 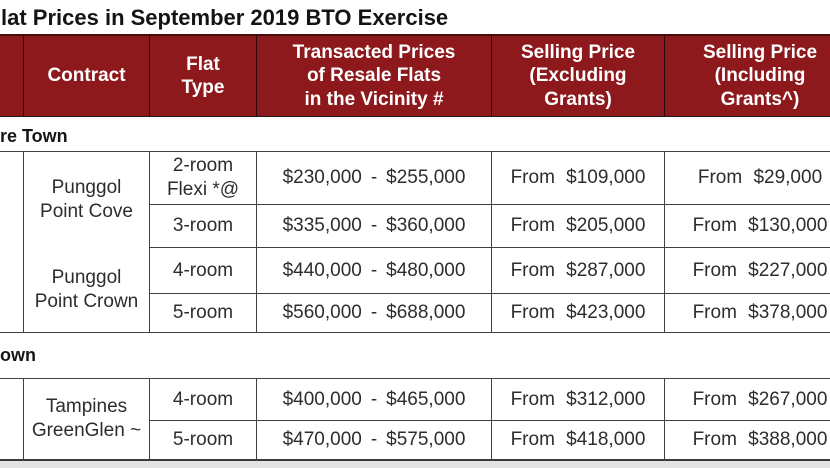 What do you see at coordinates (578, 178) in the screenshot?
I see `price-excluding-cell: From $109,000` at bounding box center [578, 178].